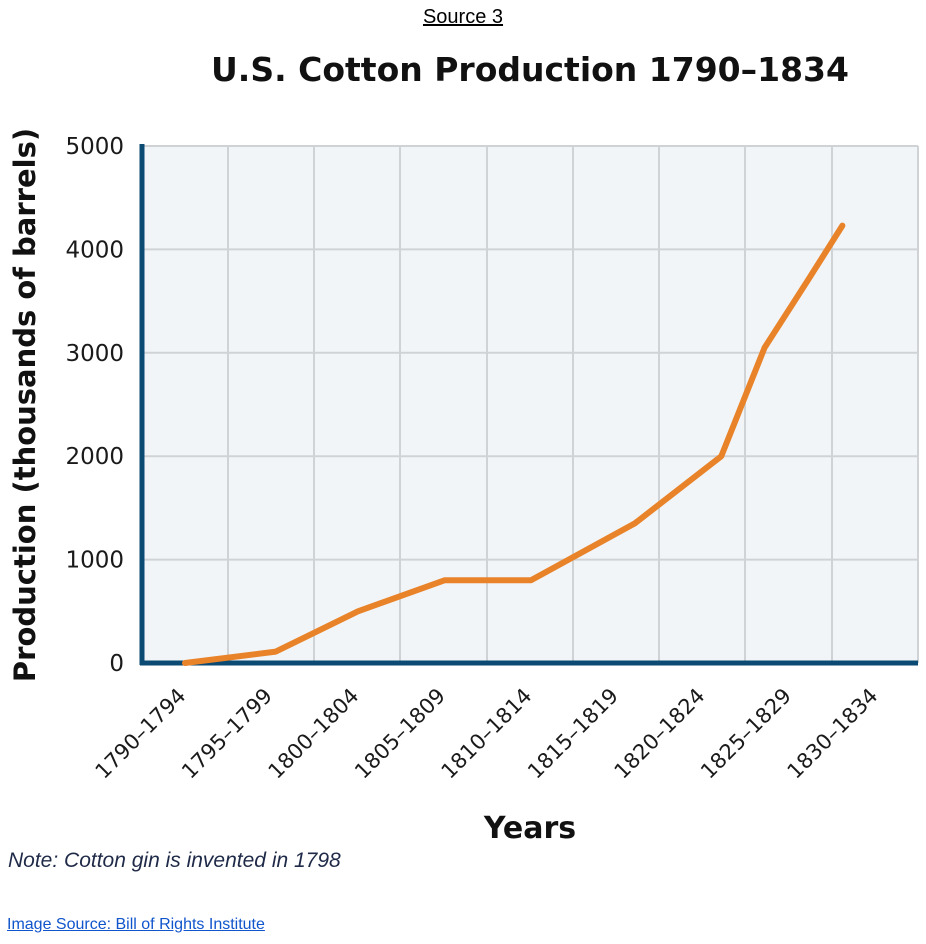 This screenshot has height=944, width=926. I want to click on y-axis-label: Production (thousands of barrels), so click(25, 405).